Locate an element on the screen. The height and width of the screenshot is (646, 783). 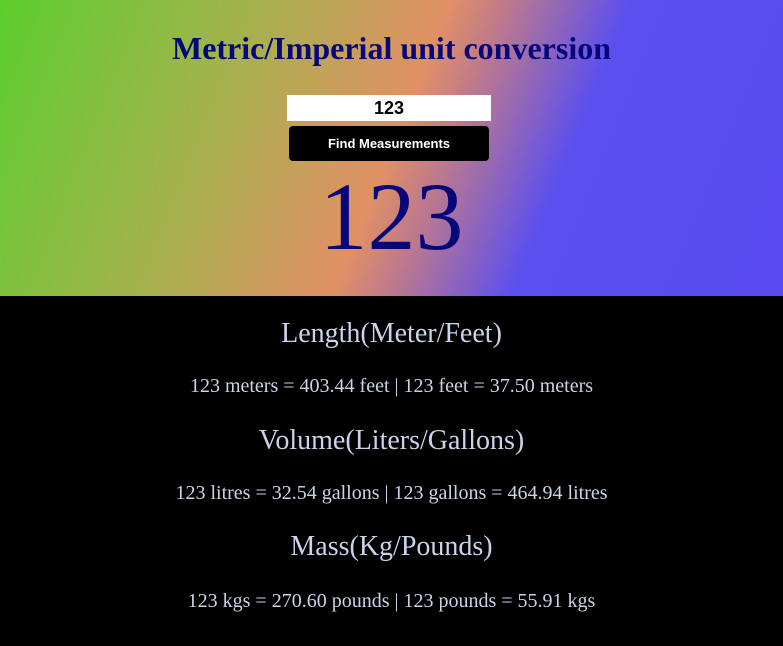
length-heading: Length(Meter/Feet) is located at coordinates (391, 333).